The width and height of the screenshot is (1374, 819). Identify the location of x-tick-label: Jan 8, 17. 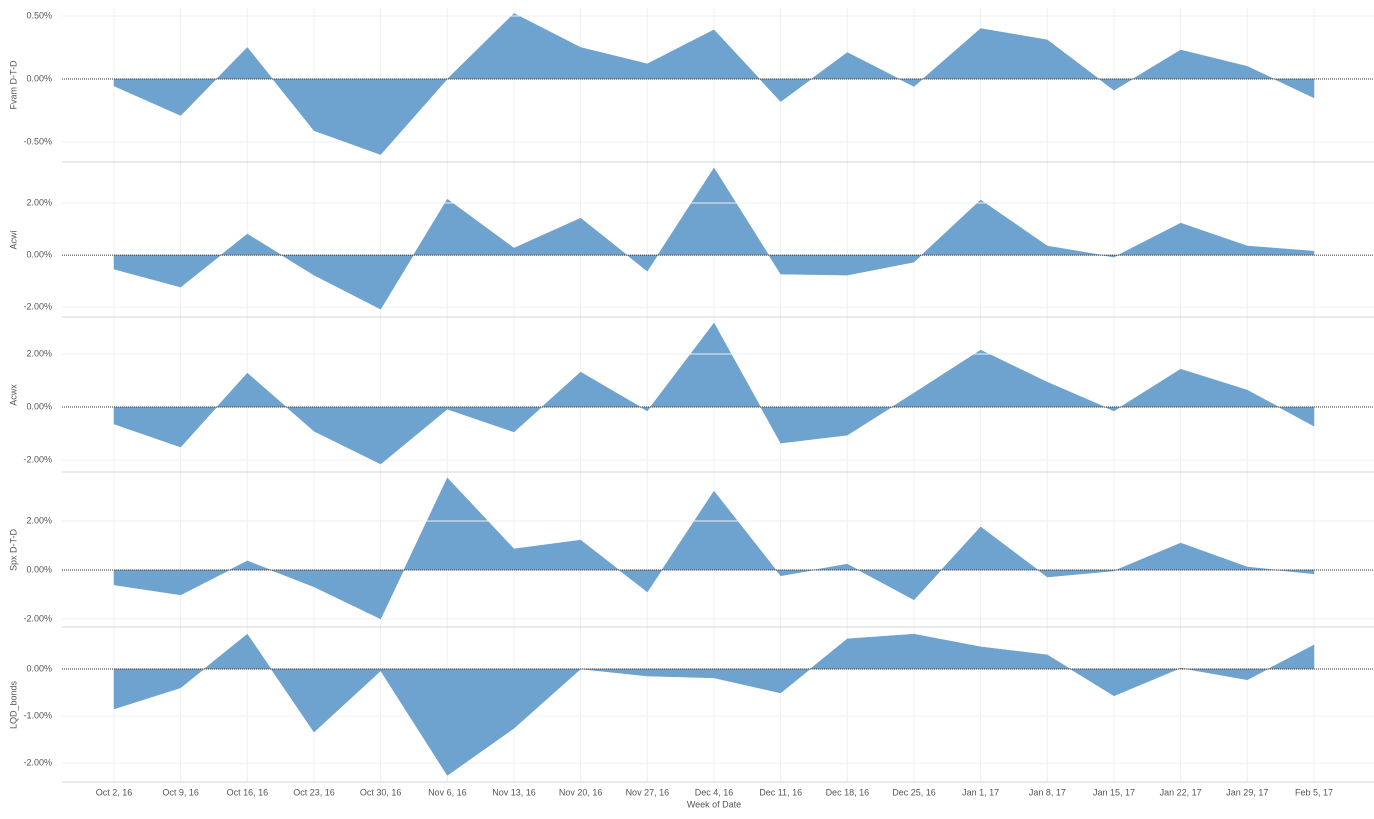
(1047, 792).